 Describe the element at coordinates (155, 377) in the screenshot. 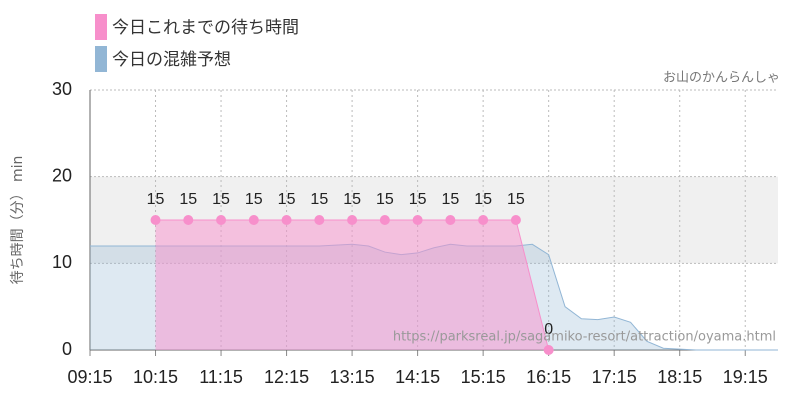

I see `x-tick-label: 10:15` at that location.